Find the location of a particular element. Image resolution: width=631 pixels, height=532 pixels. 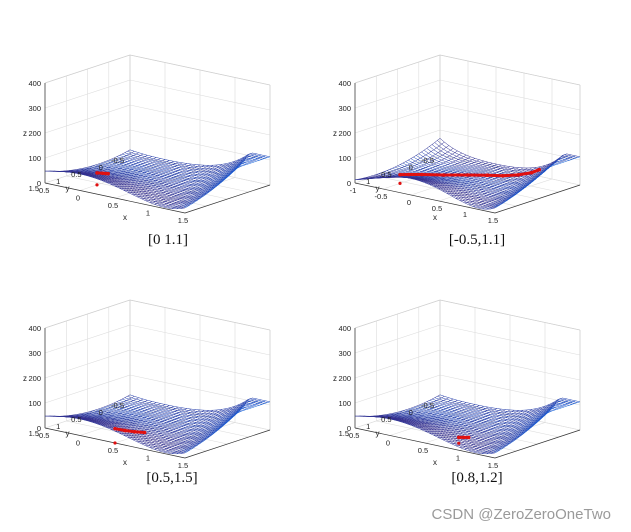

axes-grid is located at coordinates (467, 134).